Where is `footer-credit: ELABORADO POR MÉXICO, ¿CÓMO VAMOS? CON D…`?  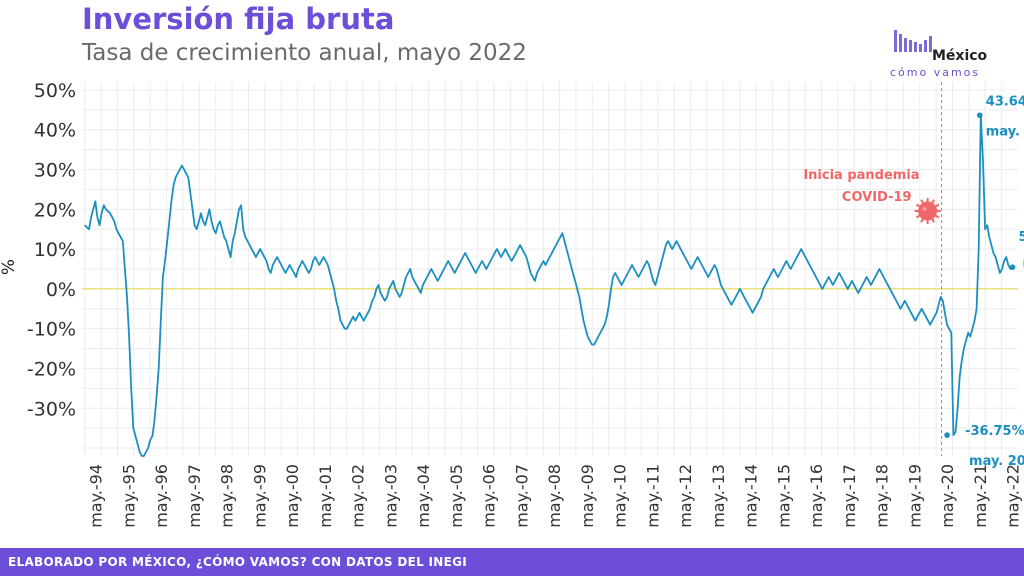
footer-credit: ELABORADO POR MÉXICO, ¿CÓMO VAMOS? CON D… is located at coordinates (238, 562).